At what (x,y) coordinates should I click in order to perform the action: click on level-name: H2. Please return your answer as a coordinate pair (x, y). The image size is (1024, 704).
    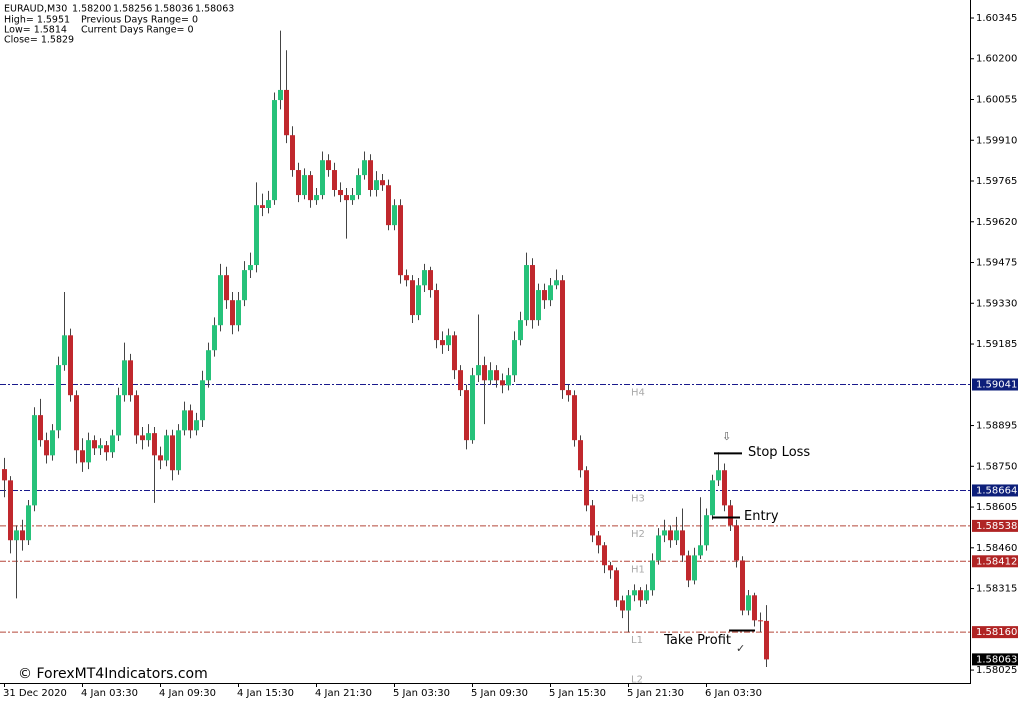
    Looking at the image, I should click on (638, 534).